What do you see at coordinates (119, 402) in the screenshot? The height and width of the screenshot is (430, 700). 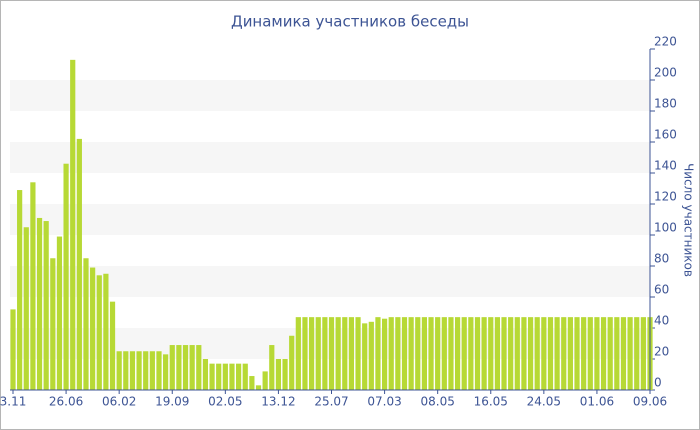 I see `x-tick-label: 06.02` at bounding box center [119, 402].